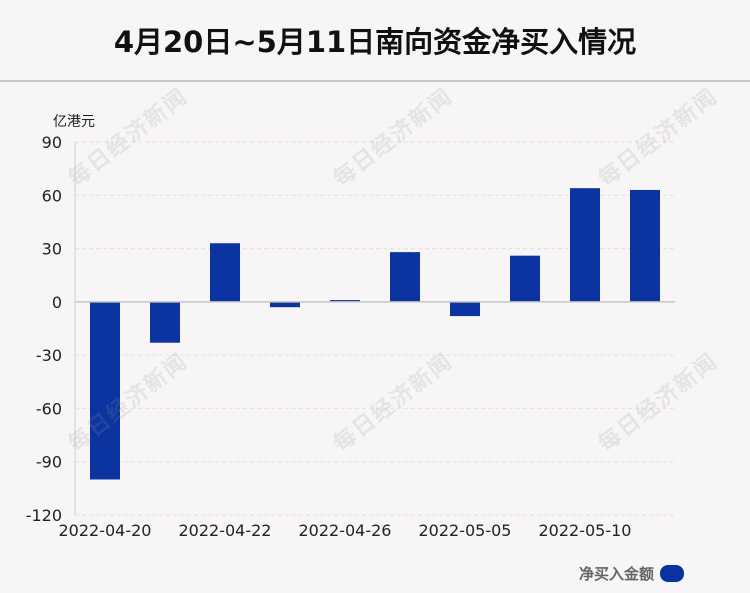 This screenshot has width=750, height=593. I want to click on x-tick-label: 2022-04-22, so click(225, 530).